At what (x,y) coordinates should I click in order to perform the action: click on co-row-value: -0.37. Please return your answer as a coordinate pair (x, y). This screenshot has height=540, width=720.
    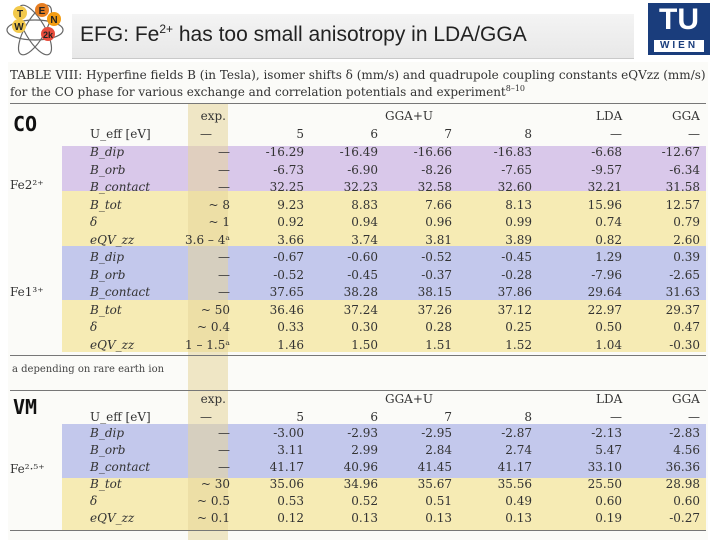
    Looking at the image, I should click on (436, 274).